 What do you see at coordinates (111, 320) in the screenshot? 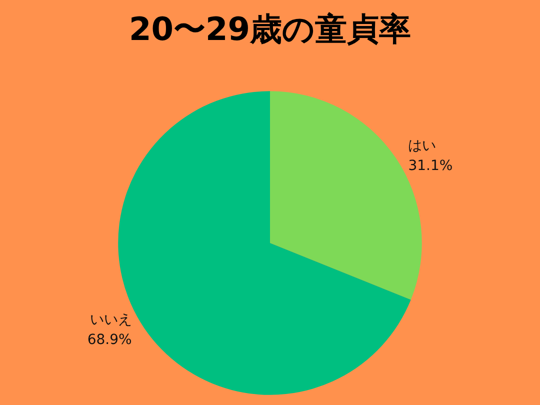
I see `slice-label: いいえ` at bounding box center [111, 320].